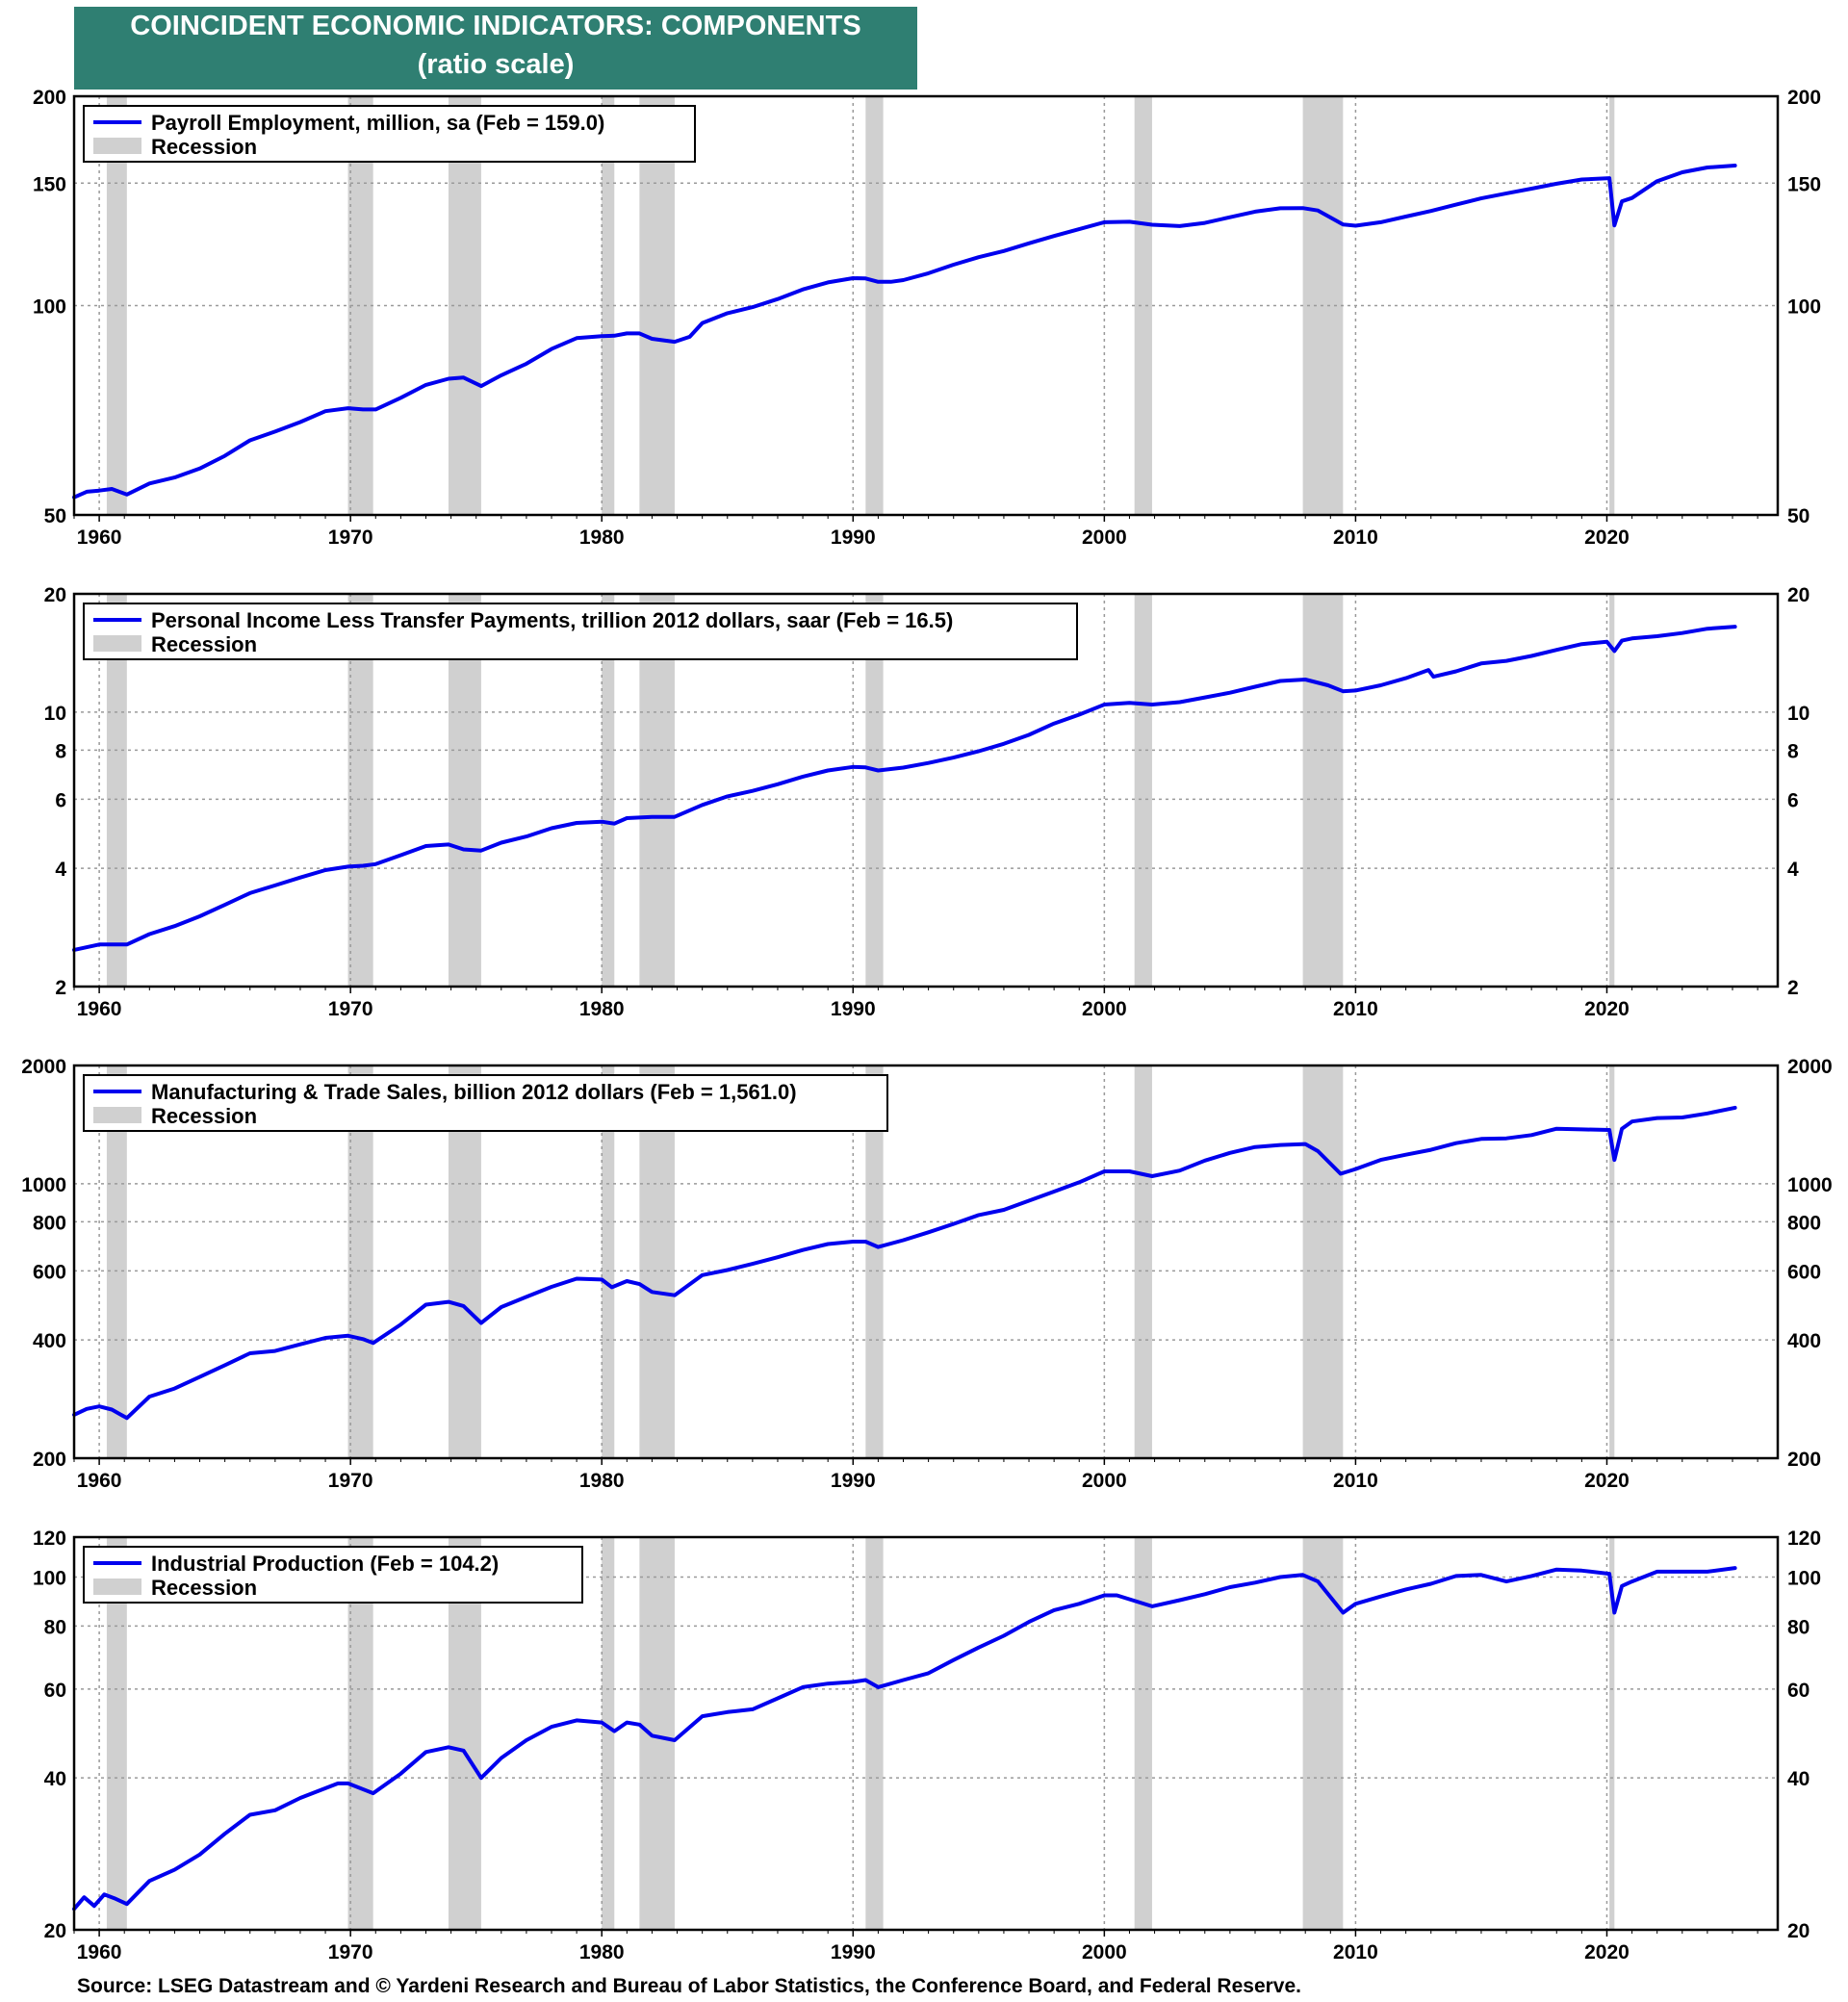 The width and height of the screenshot is (1848, 2002). What do you see at coordinates (49, 1538) in the screenshot?
I see `y-tick-label-left: 120` at bounding box center [49, 1538].